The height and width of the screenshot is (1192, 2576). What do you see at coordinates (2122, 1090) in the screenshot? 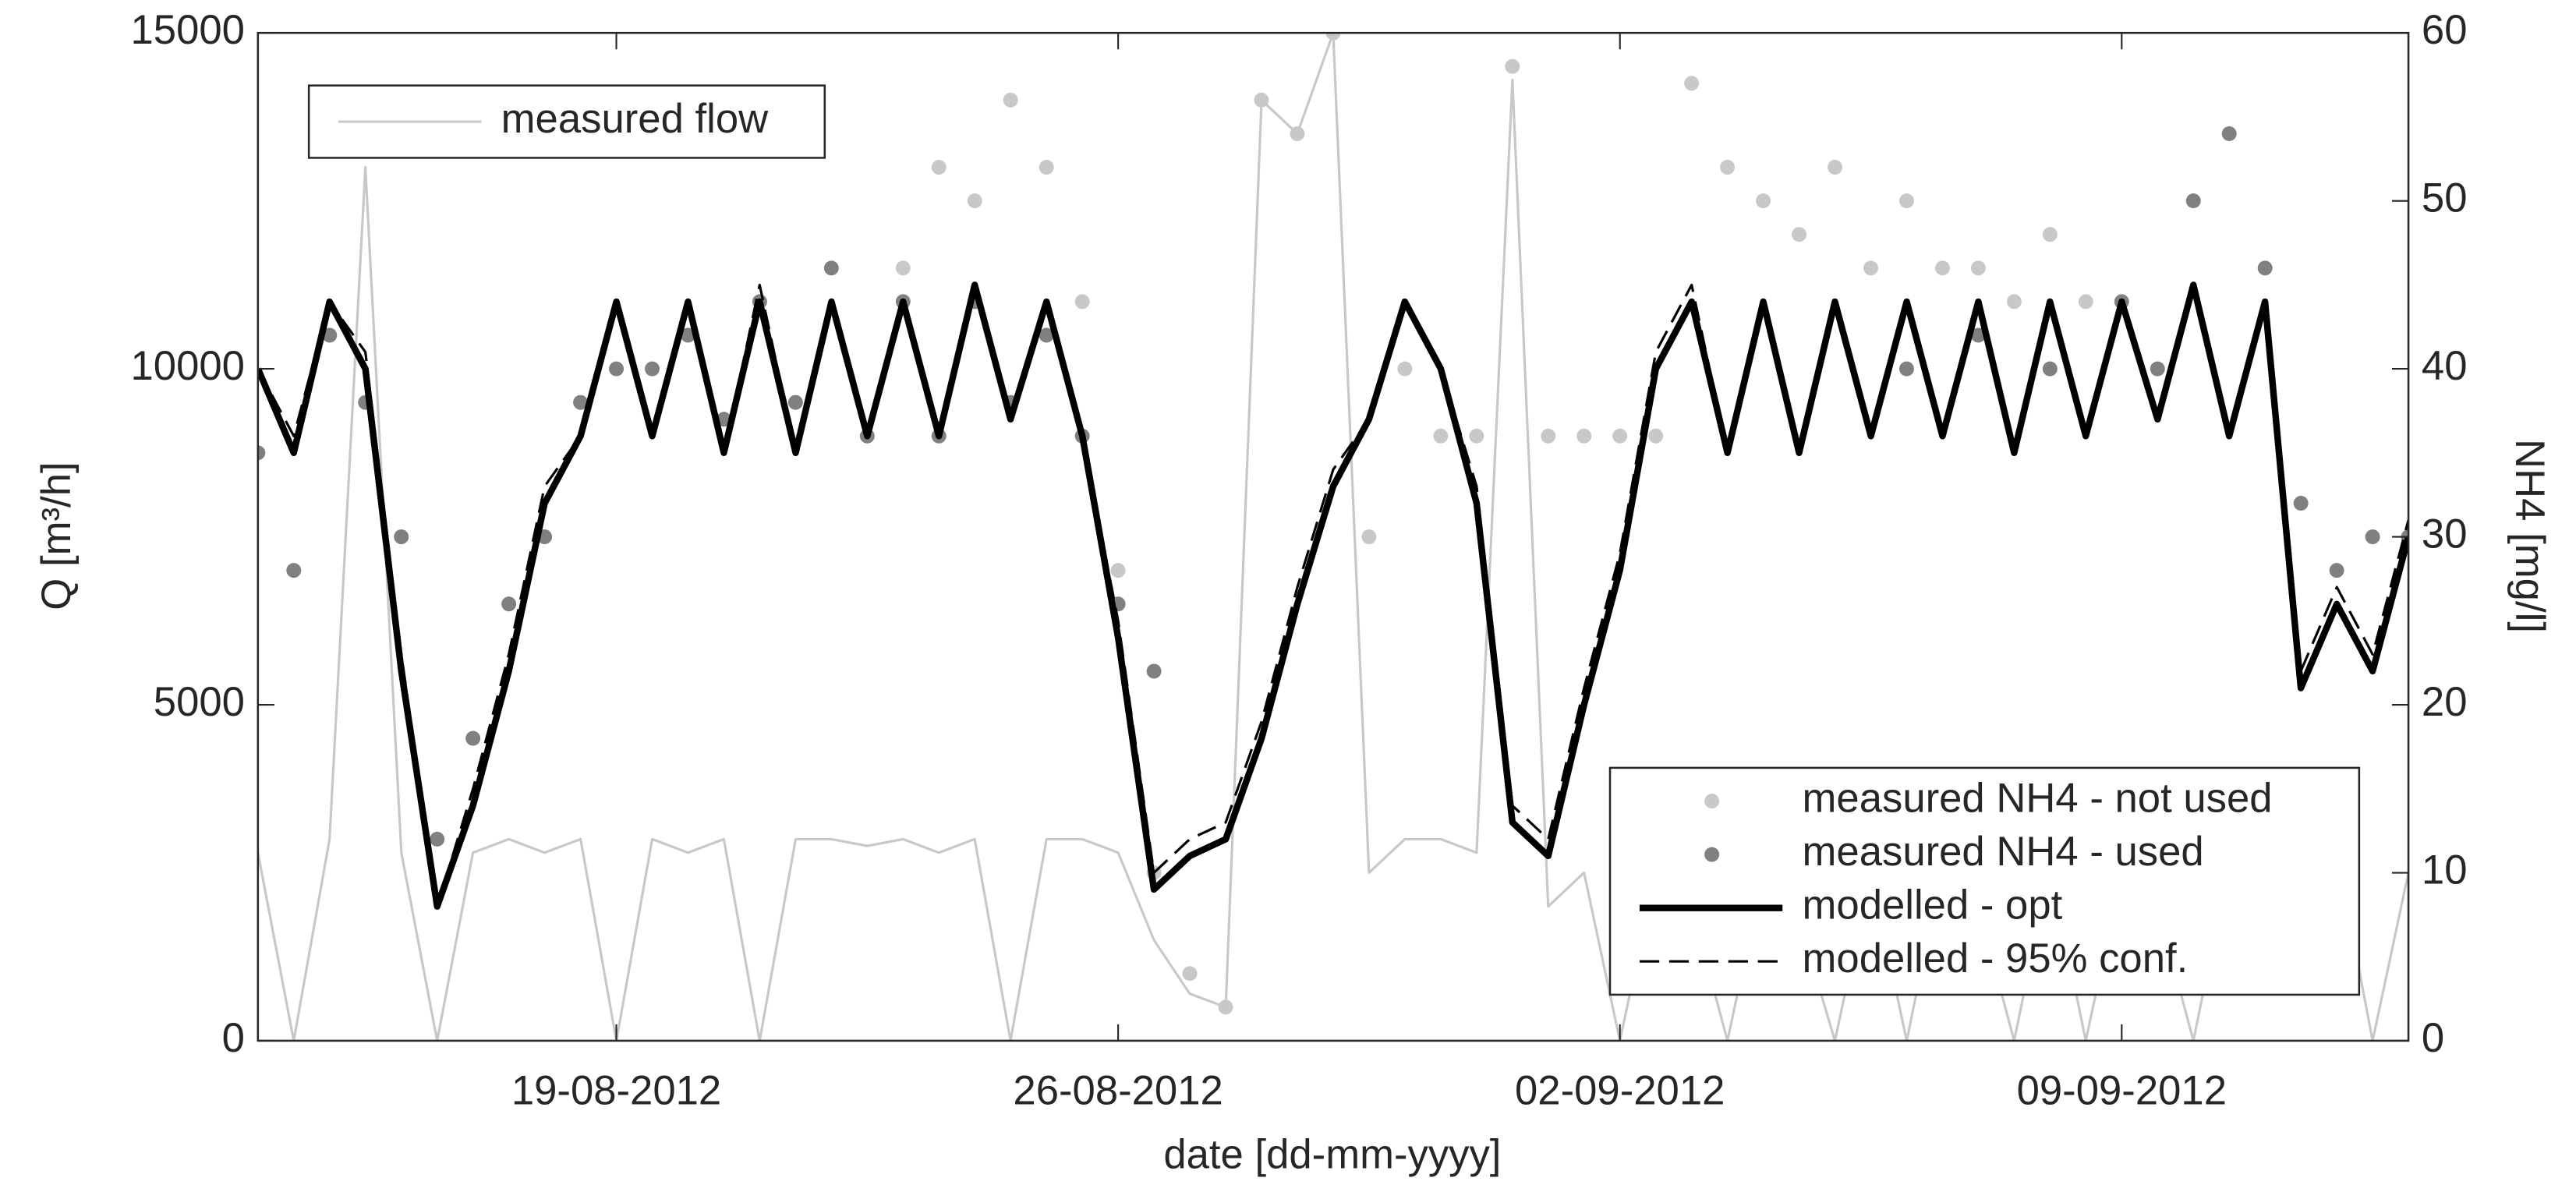
I see `x-tick-label: 09-09-2012` at bounding box center [2122, 1090].